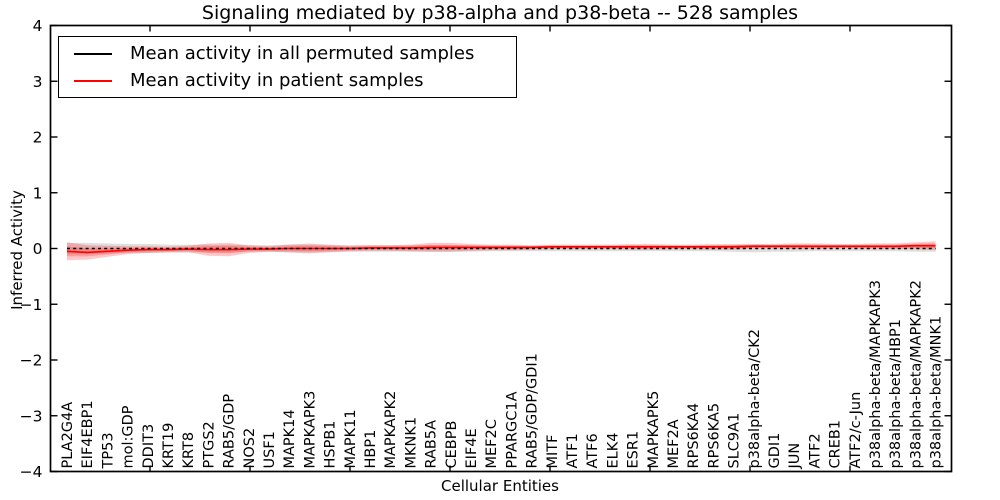 Image resolution: width=1000 pixels, height=500 pixels. What do you see at coordinates (149, 446) in the screenshot?
I see `x-tick-label: DDIT3` at bounding box center [149, 446].